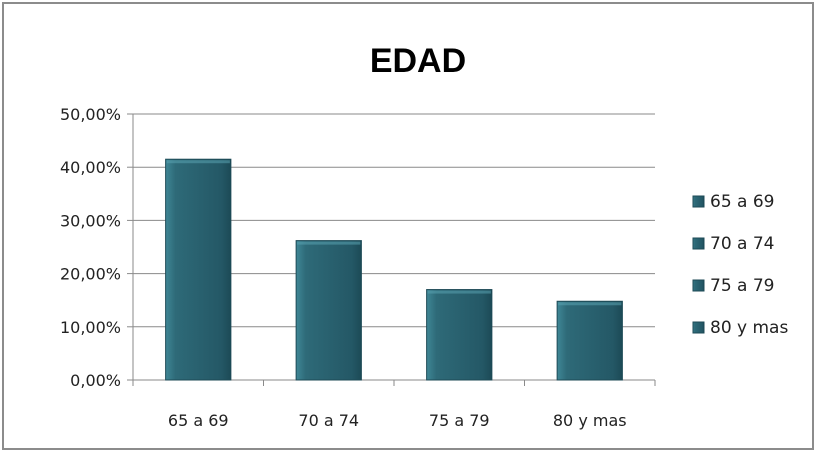 Image resolution: width=820 pixels, height=455 pixels. I want to click on legend-label: 75 a 79, so click(742, 286).